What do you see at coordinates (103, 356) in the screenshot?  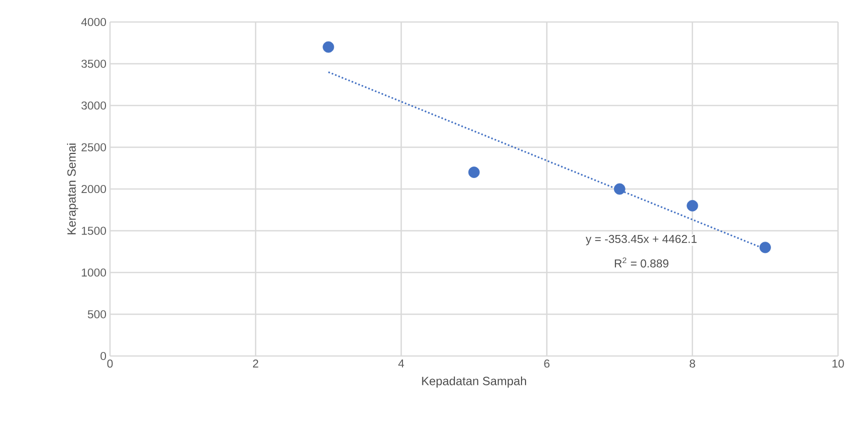 I see `y-tick-label: 0` at bounding box center [103, 356].